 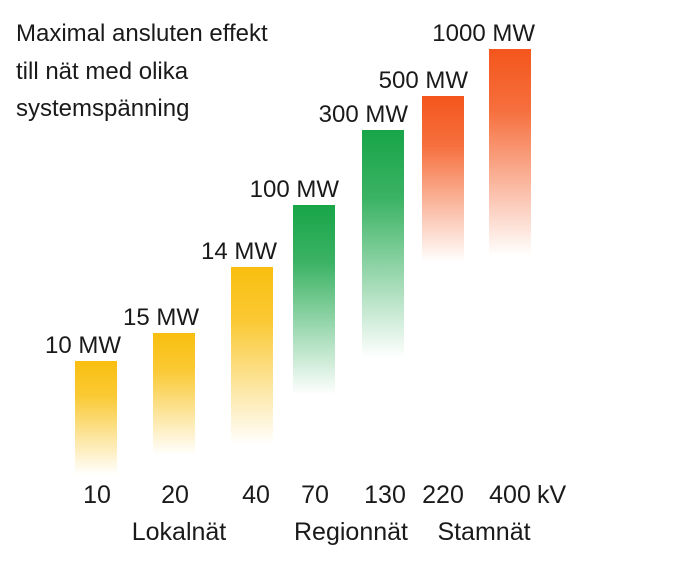 What do you see at coordinates (443, 179) in the screenshot?
I see `bar-220-kv` at bounding box center [443, 179].